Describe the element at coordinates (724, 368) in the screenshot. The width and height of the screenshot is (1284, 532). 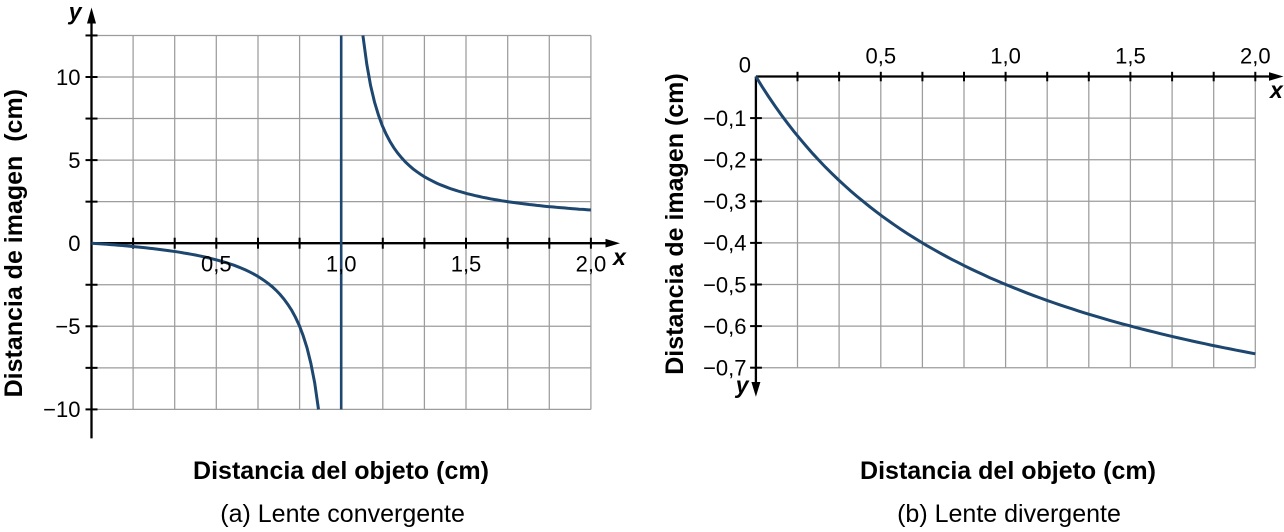
I see `svg-text: −0,7` at that location.